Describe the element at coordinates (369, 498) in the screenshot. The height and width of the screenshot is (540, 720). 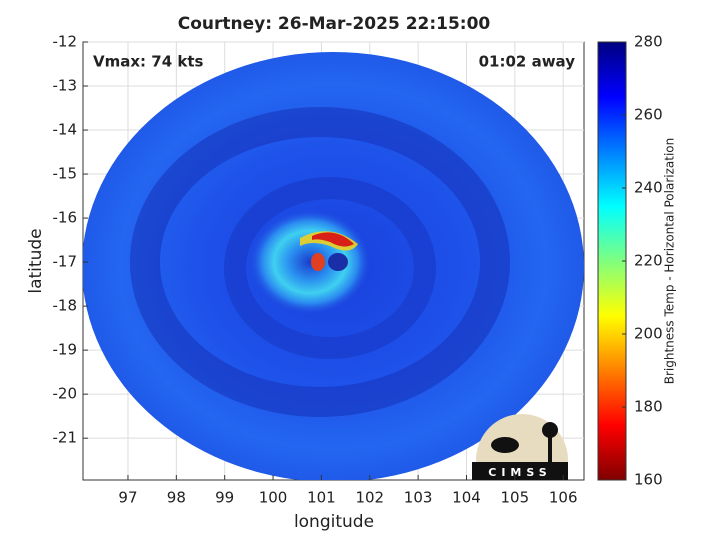
I see `x-tick-label: 102` at that location.